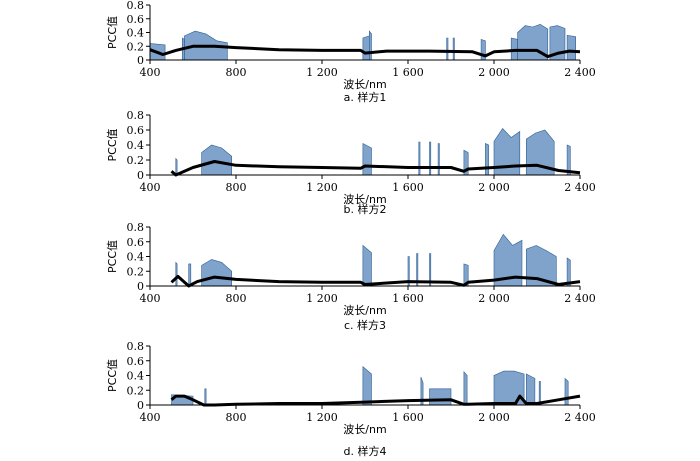 The height and width of the screenshot is (461, 700). What do you see at coordinates (365, 325) in the screenshot?
I see `panel-caption: c. 样方3` at bounding box center [365, 325].